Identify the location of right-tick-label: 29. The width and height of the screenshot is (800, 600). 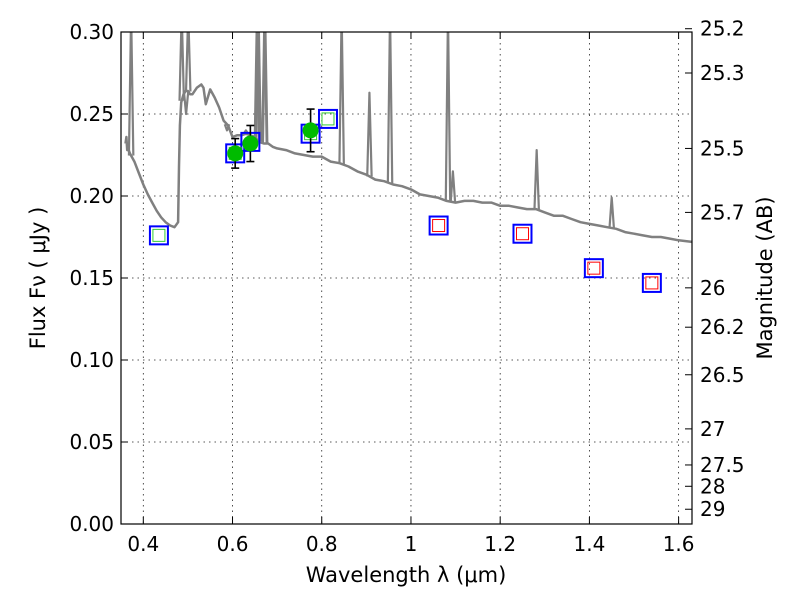
(712, 509).